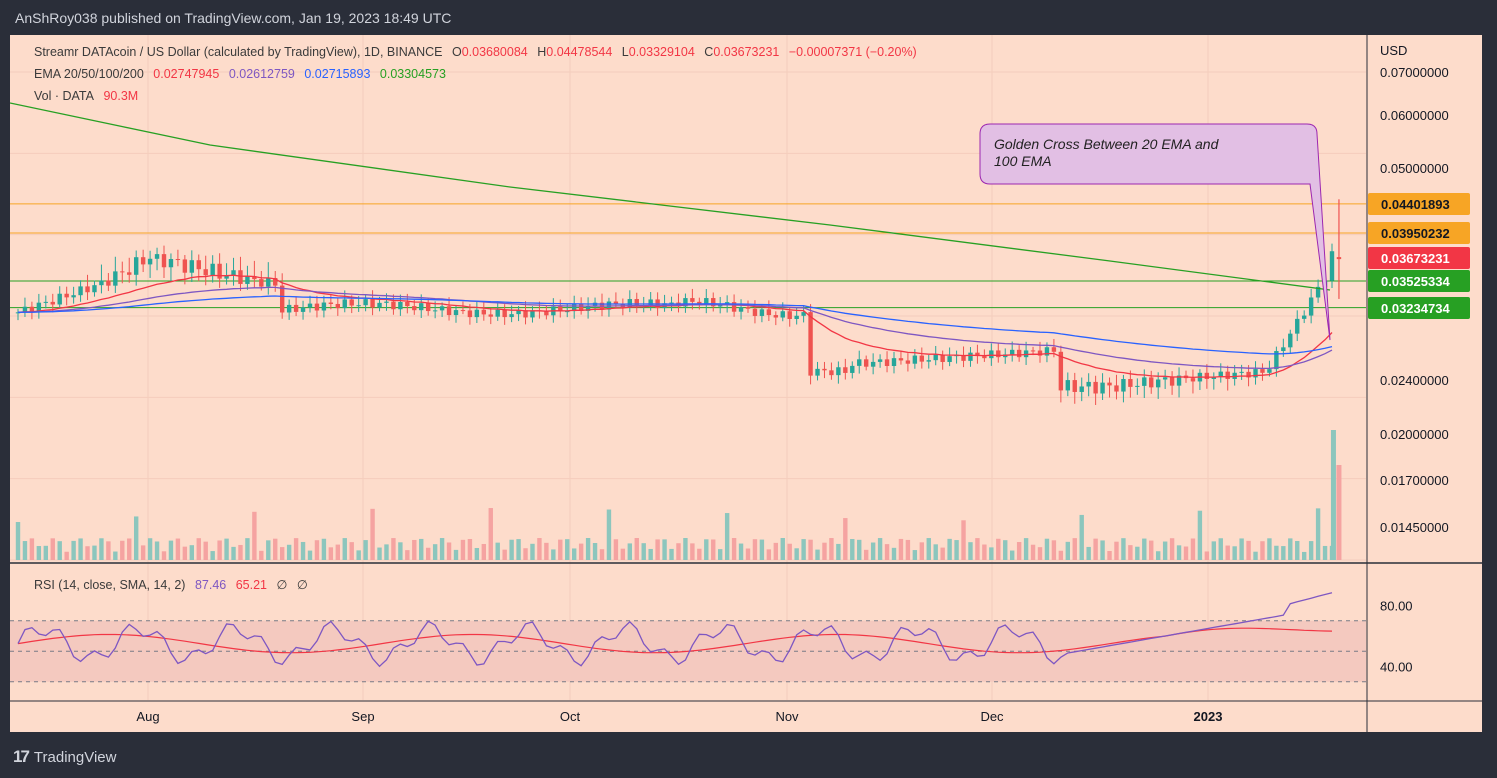  I want to click on rsi-axis-label: 40.00, so click(1396, 666).